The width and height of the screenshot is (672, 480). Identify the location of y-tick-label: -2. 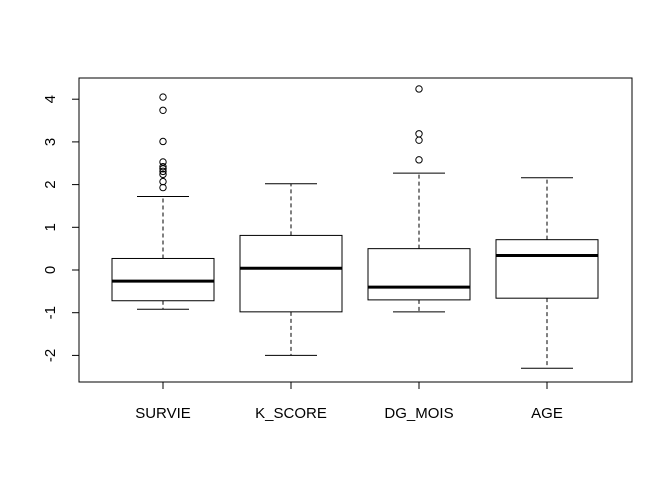
(50, 355).